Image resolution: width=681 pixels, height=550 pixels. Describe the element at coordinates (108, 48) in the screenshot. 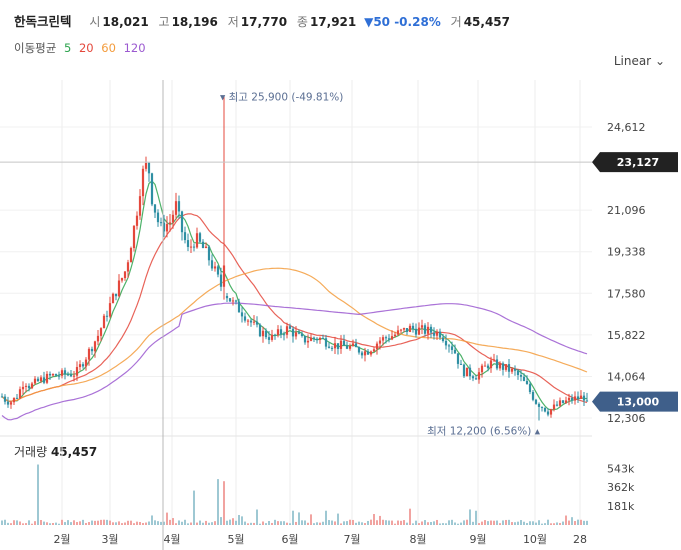

I see `ma-60-label: 60` at that location.